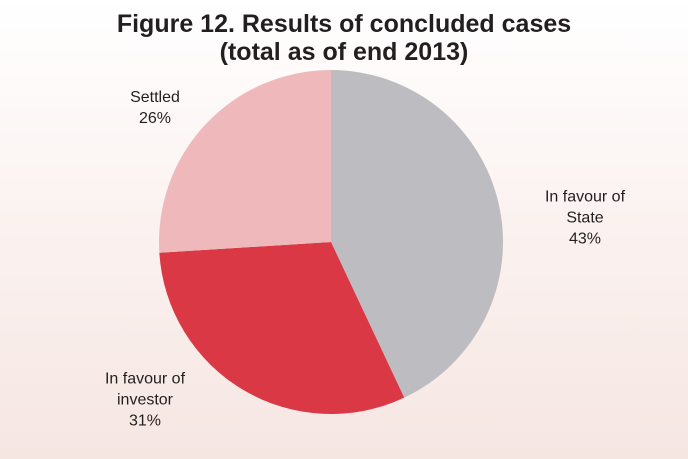 This screenshot has height=459, width=688. Describe the element at coordinates (344, 52) in the screenshot. I see `chart-subtitle: (total as of end 2013)` at that location.